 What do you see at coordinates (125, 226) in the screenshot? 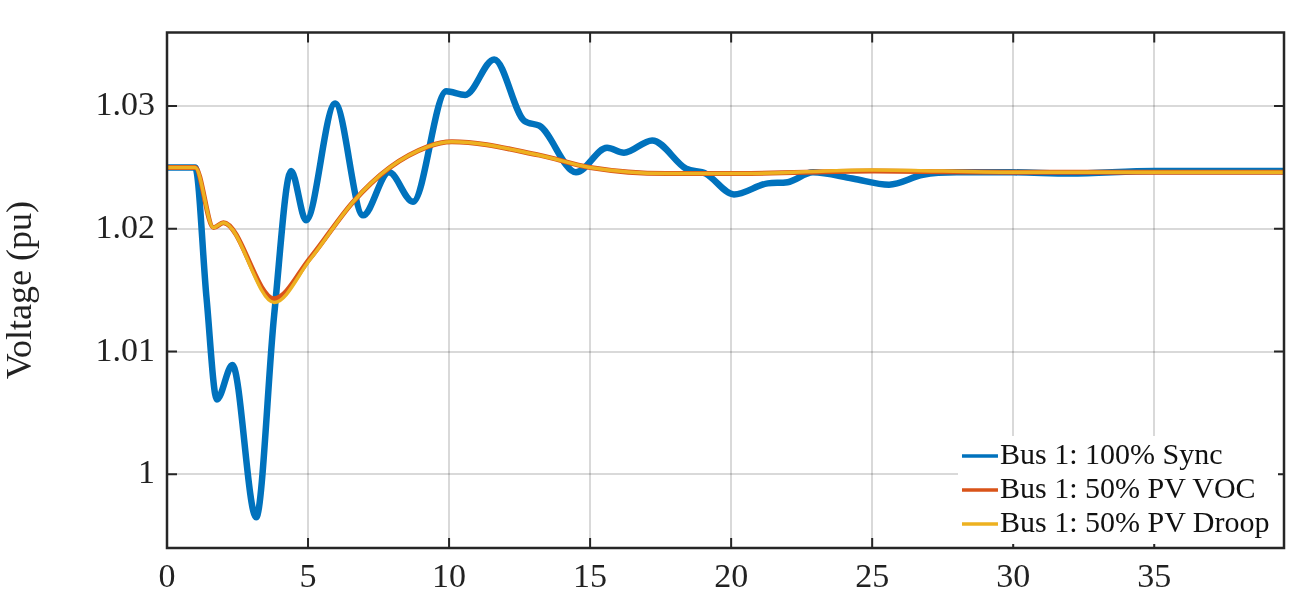
I see `y-tick-label: 1.02` at bounding box center [125, 226].